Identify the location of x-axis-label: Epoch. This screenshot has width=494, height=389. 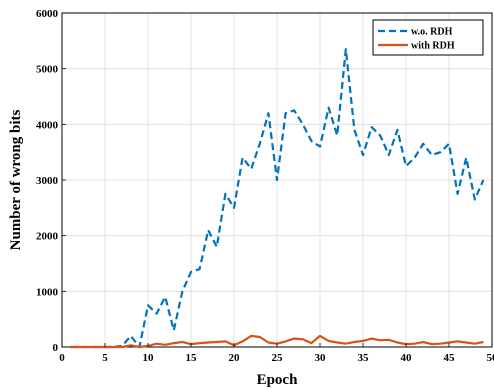
(278, 380).